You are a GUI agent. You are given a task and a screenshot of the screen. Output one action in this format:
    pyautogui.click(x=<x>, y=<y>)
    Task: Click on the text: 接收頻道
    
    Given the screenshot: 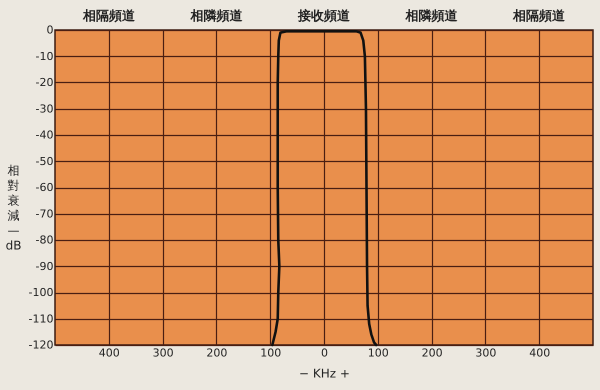 What is the action you would take?
    pyautogui.click(x=324, y=16)
    